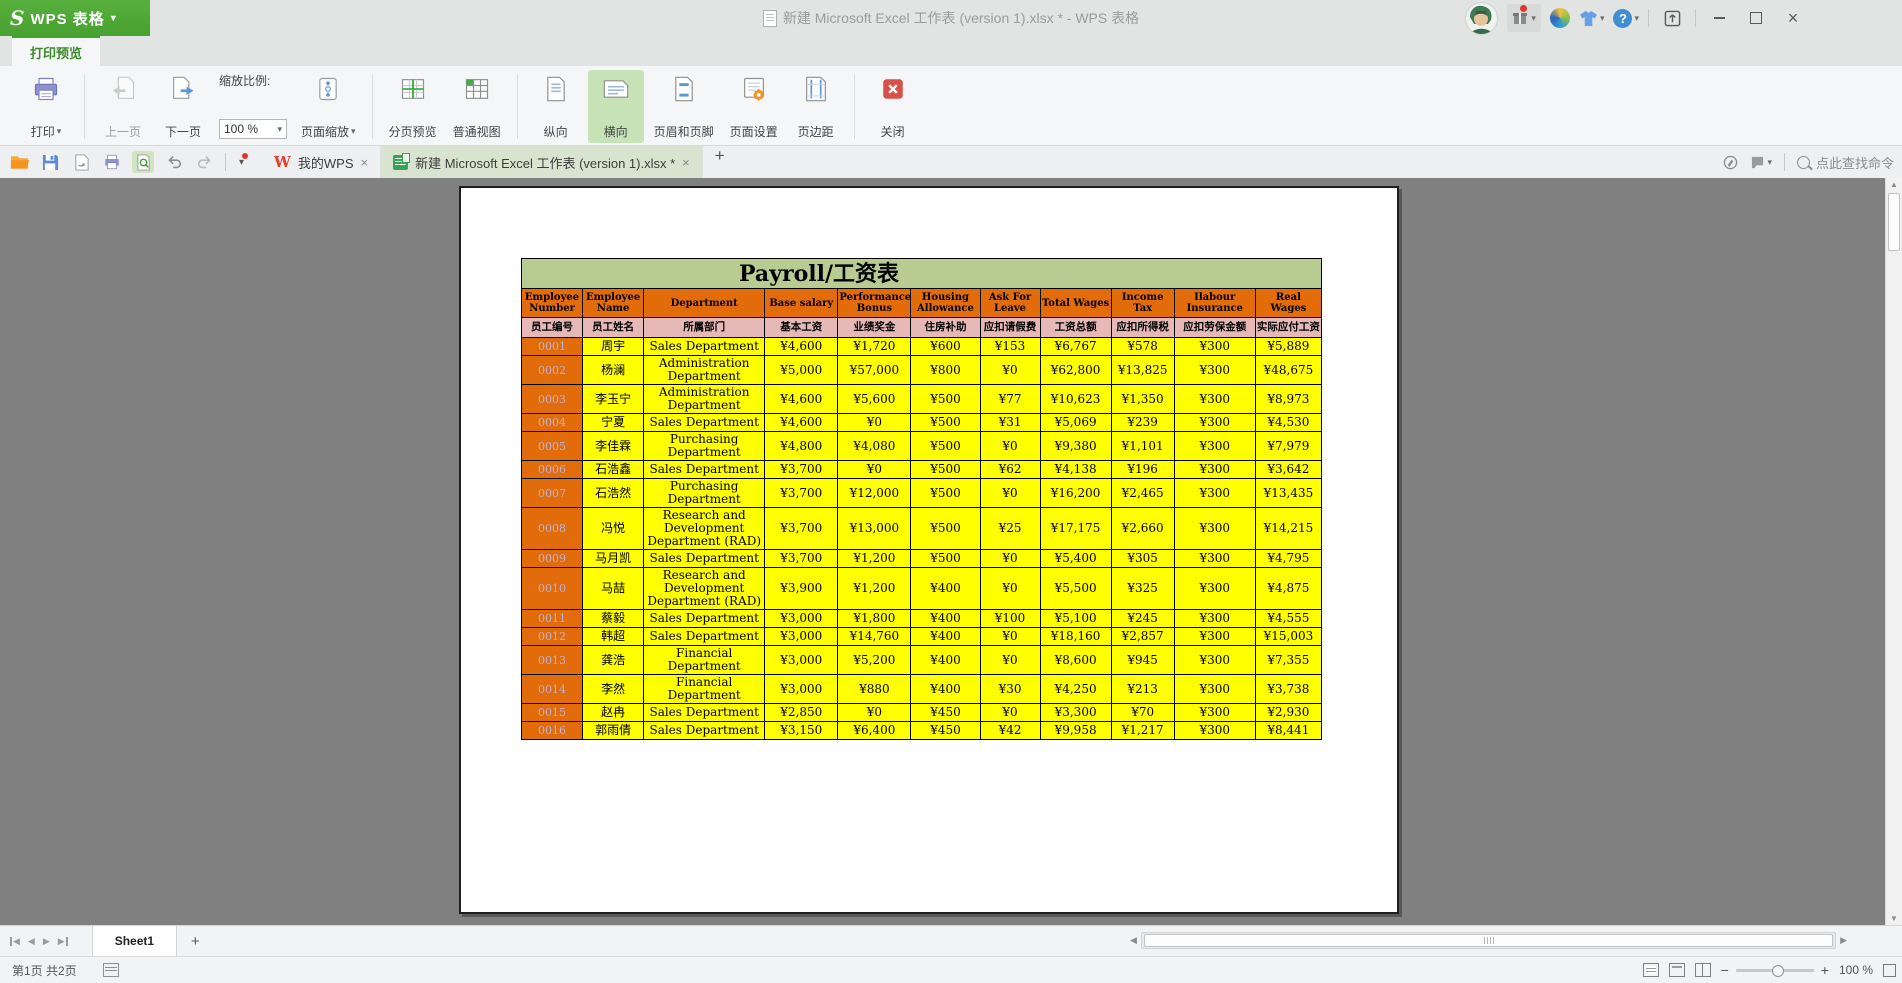  What do you see at coordinates (615, 106) in the screenshot?
I see `landscape-button: 横向` at bounding box center [615, 106].